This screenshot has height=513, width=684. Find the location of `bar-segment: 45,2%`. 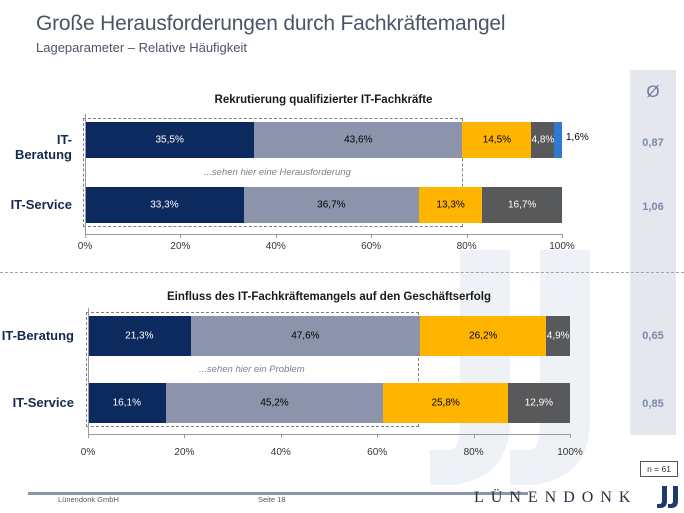

bar-segment: 45,2% is located at coordinates (274, 403).